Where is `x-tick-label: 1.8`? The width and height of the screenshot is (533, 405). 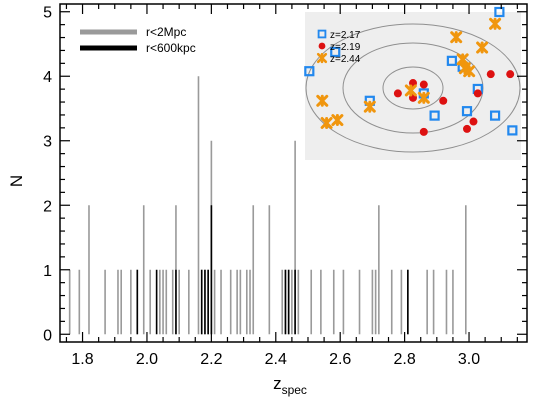
x-tick-label: 1.8 is located at coordinates (82, 359).